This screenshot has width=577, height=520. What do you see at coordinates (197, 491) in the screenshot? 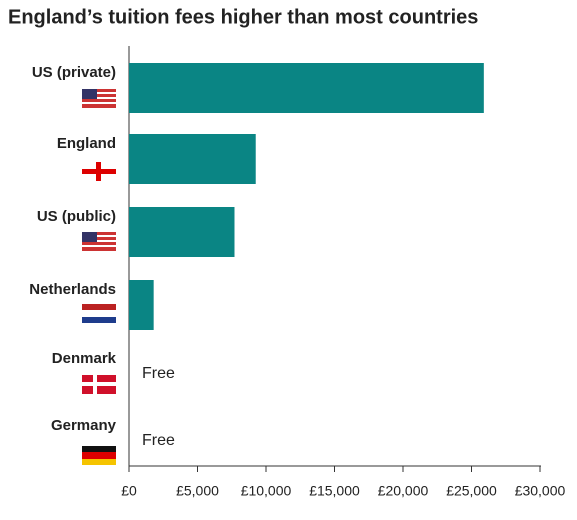
I see `x-tick-label: £5,000` at bounding box center [197, 491].